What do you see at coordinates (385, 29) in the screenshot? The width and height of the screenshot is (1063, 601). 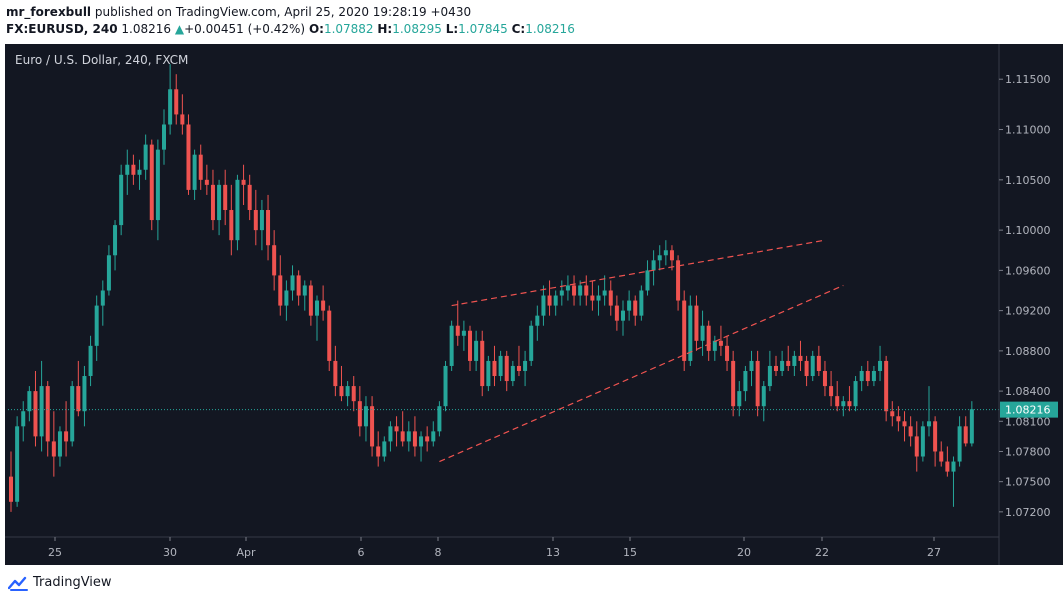 I see `high-label: H:` at bounding box center [385, 29].